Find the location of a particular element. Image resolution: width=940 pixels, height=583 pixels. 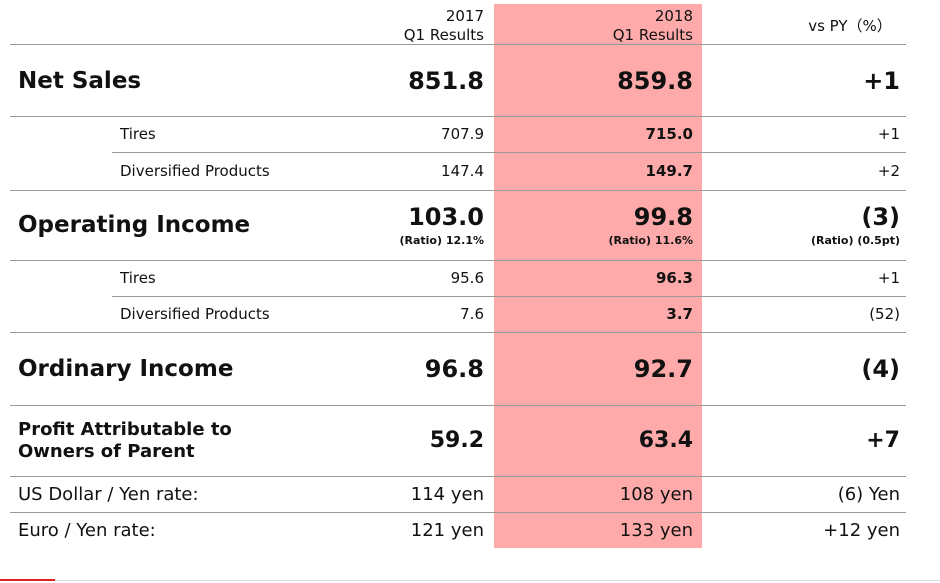

cell: (3) (Ratio) (0.5pt) is located at coordinates (800, 225).